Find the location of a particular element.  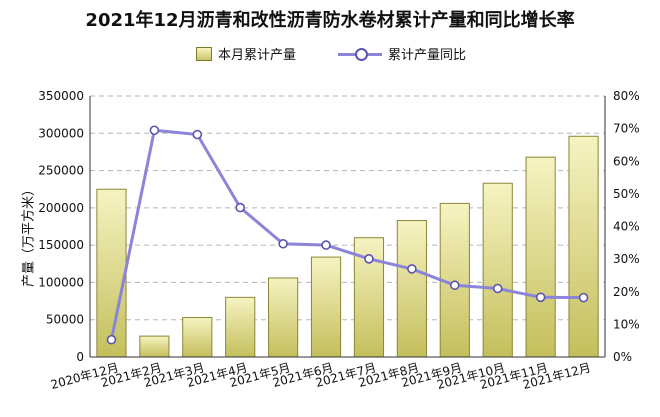

y2-tick-label: 10% is located at coordinates (626, 324).